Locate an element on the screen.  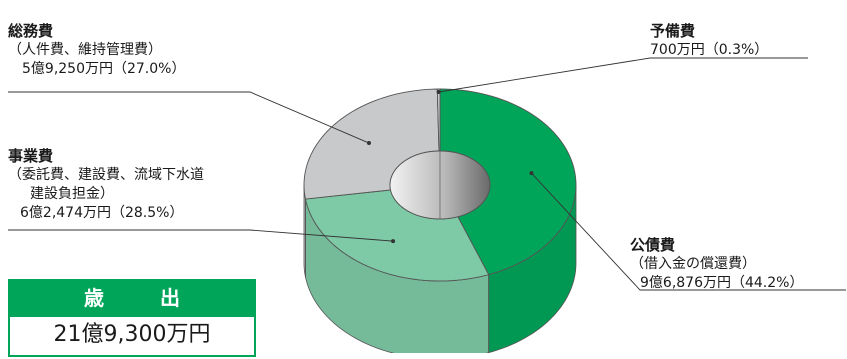
slice-name-jigyohi: 事業費 is located at coordinates (31, 156).